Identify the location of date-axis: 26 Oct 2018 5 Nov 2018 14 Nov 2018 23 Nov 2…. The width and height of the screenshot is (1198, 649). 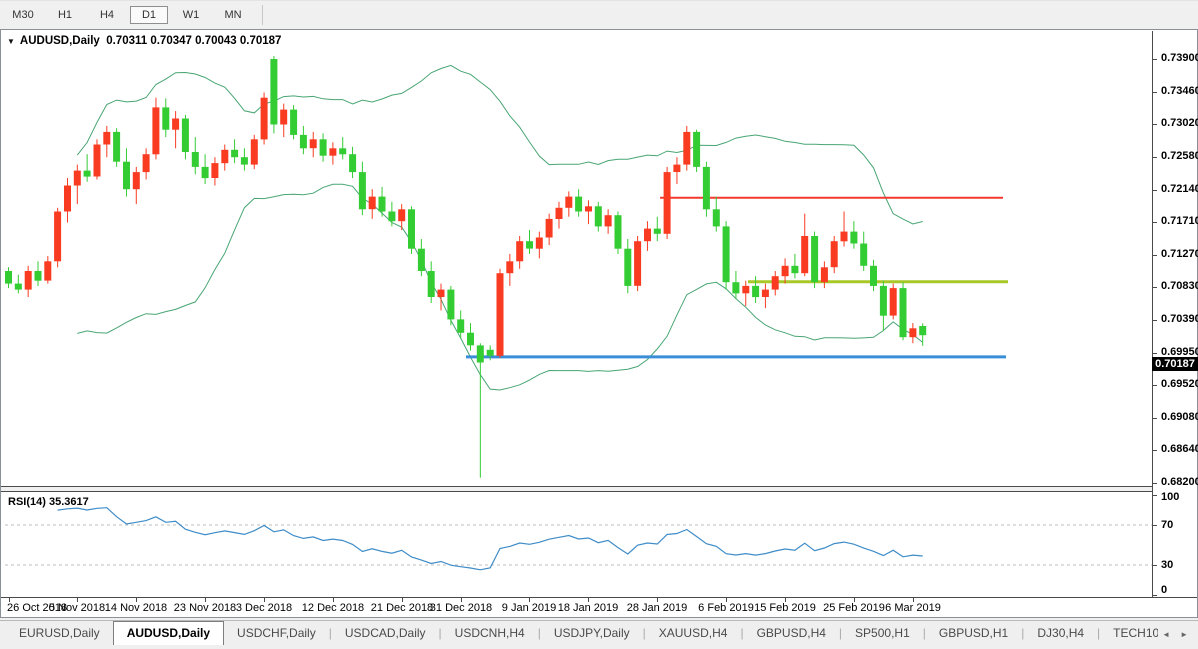
(599, 607).